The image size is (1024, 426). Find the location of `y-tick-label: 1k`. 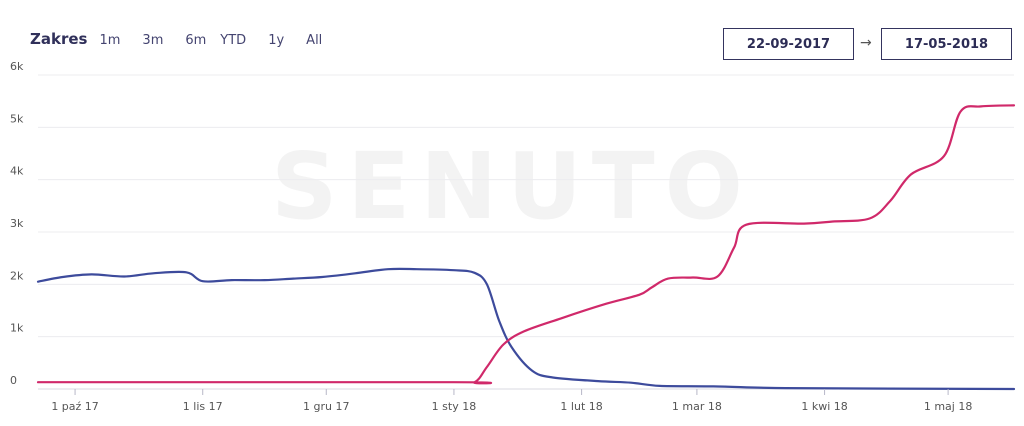

y-tick-label: 1k is located at coordinates (17, 328).